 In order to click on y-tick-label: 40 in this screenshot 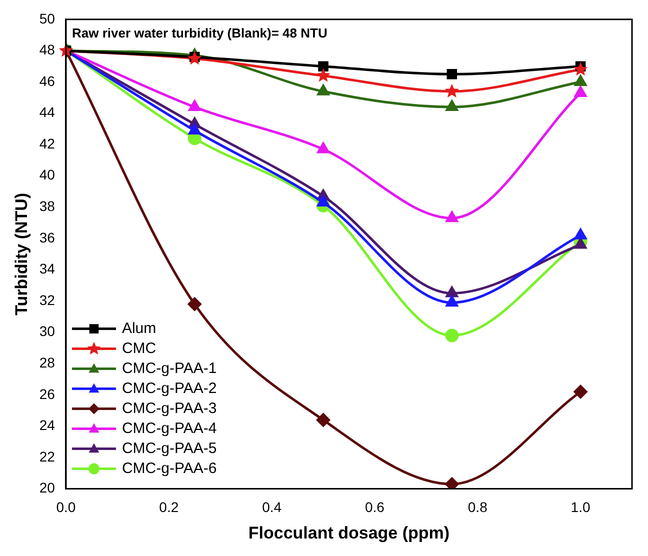, I will do `click(47, 174)`.